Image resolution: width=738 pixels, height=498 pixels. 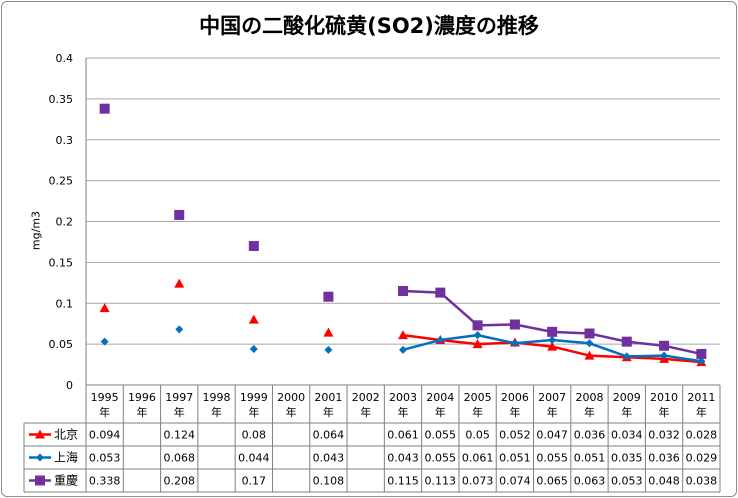 What do you see at coordinates (589, 405) in the screenshot?
I see `x-tick-label: 2008 年` at bounding box center [589, 405].